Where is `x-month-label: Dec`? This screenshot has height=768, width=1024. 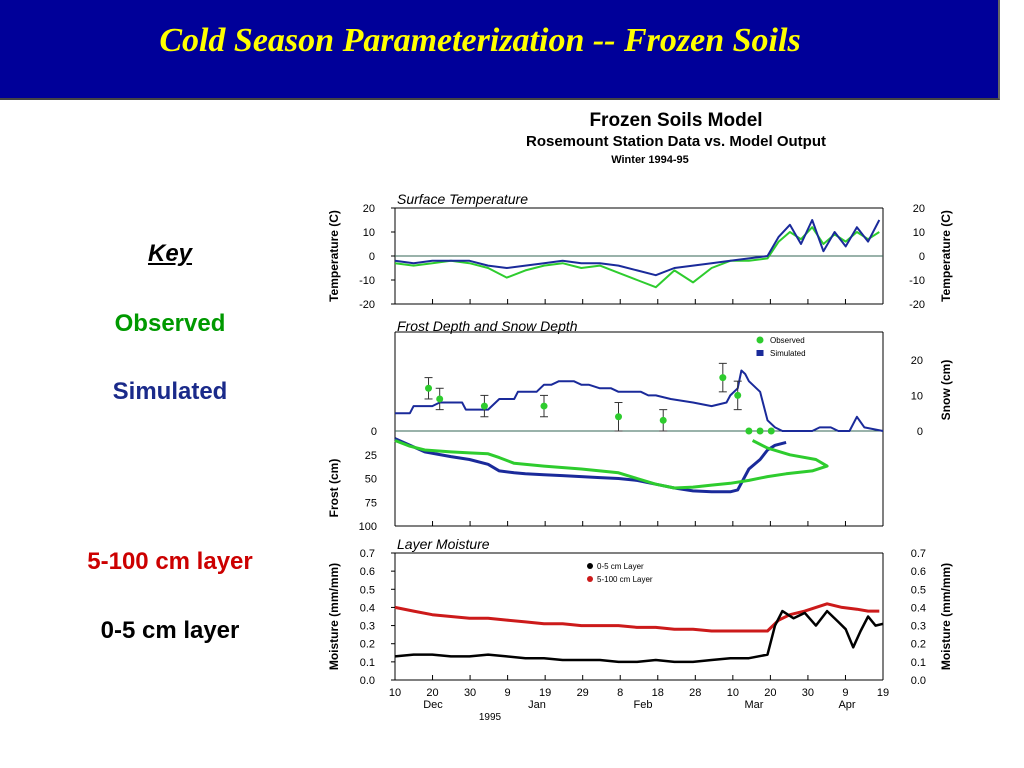 x-month-label: Dec is located at coordinates (433, 705).